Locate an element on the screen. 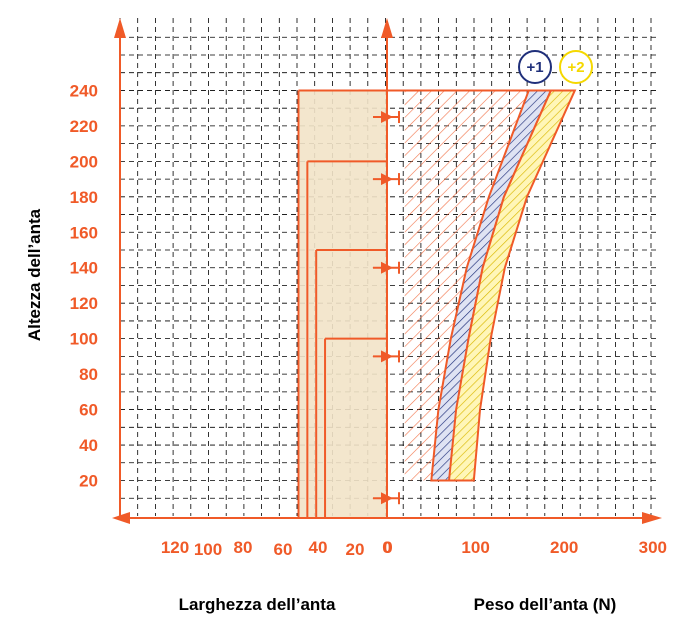 The height and width of the screenshot is (619, 681). x-tick-label-right: 0 is located at coordinates (387, 547).